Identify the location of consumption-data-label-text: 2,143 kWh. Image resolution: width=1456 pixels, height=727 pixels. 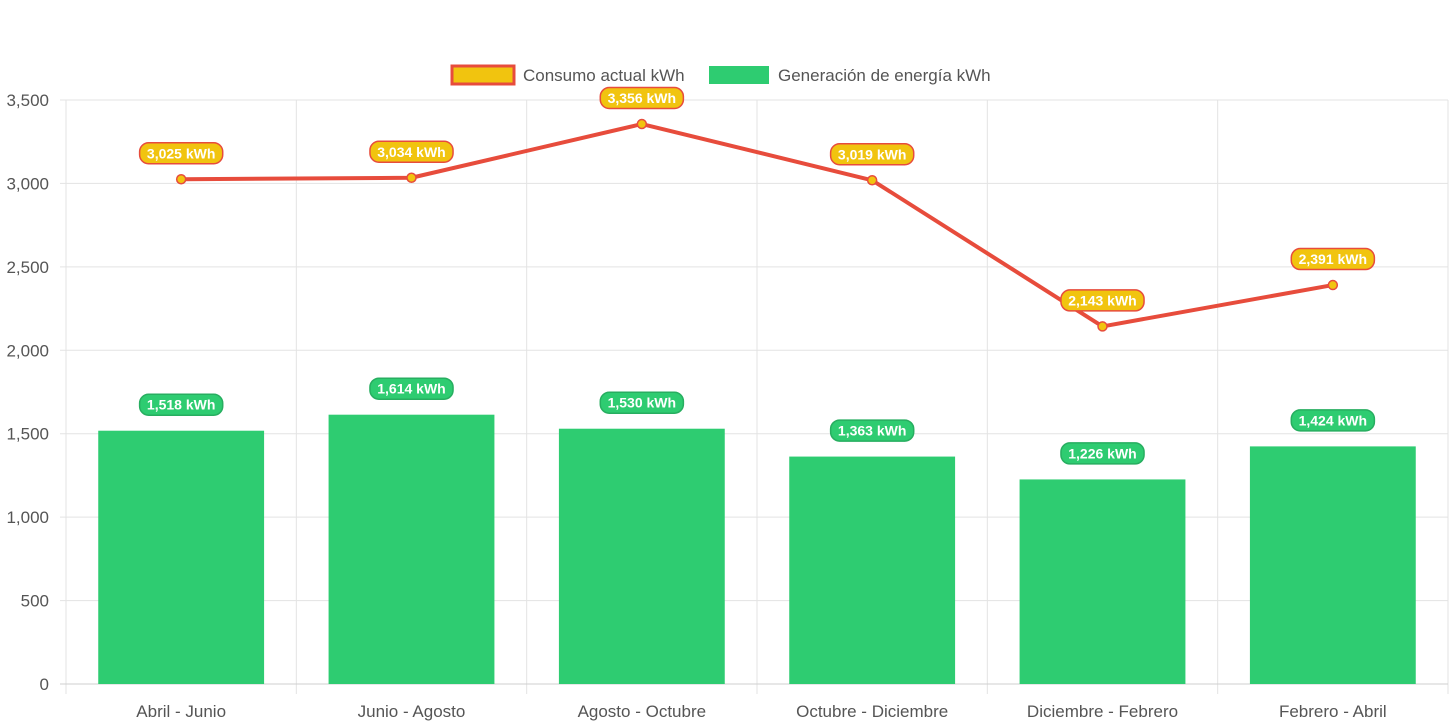
(1102, 300).